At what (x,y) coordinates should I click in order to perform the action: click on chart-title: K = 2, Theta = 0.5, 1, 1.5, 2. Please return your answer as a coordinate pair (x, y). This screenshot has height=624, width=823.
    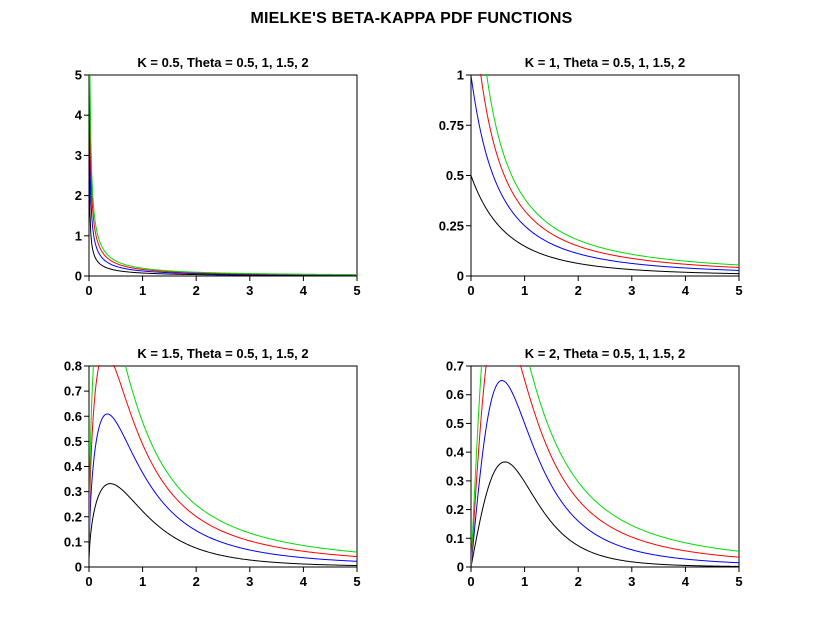
    Looking at the image, I should click on (605, 353).